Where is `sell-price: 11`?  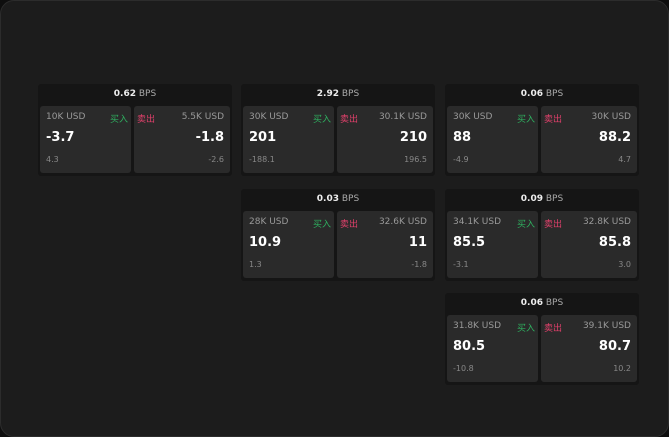 sell-price: 11 is located at coordinates (417, 242).